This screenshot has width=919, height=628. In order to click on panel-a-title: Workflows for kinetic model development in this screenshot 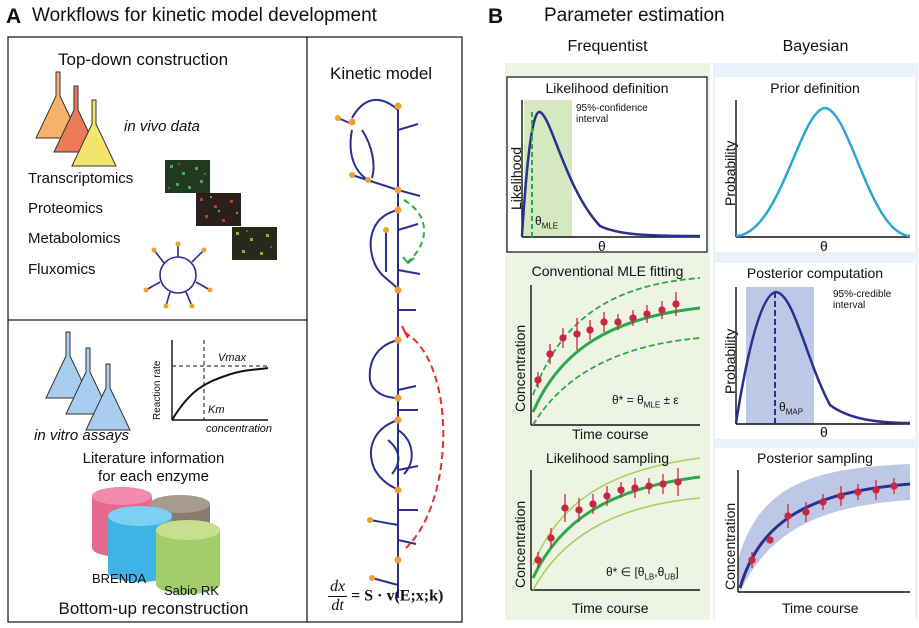, I will do `click(204, 15)`.